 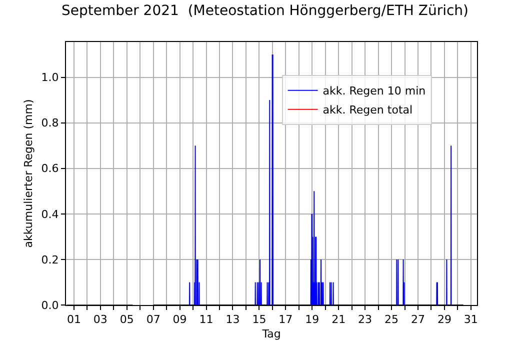 I want to click on x-tick-label: 15, so click(x=259, y=319).